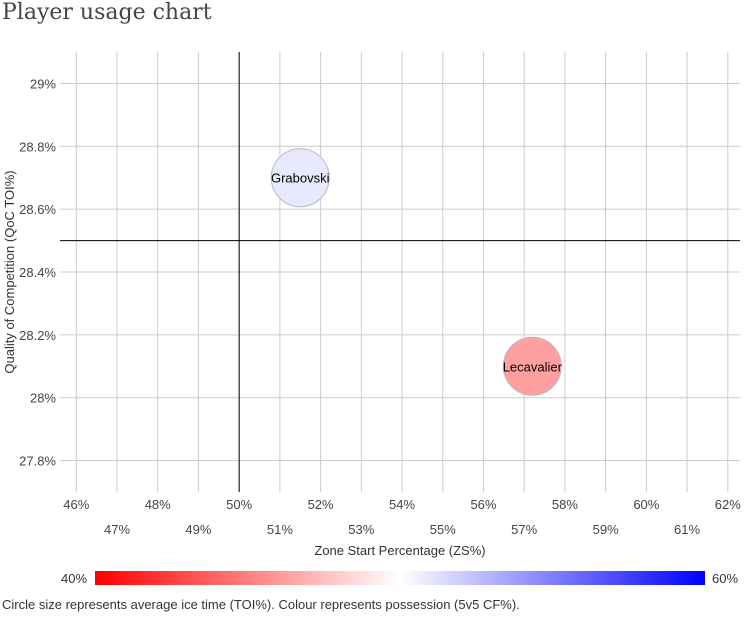 The height and width of the screenshot is (617, 747). Describe the element at coordinates (687, 529) in the screenshot. I see `x-tick-label: 61%` at that location.